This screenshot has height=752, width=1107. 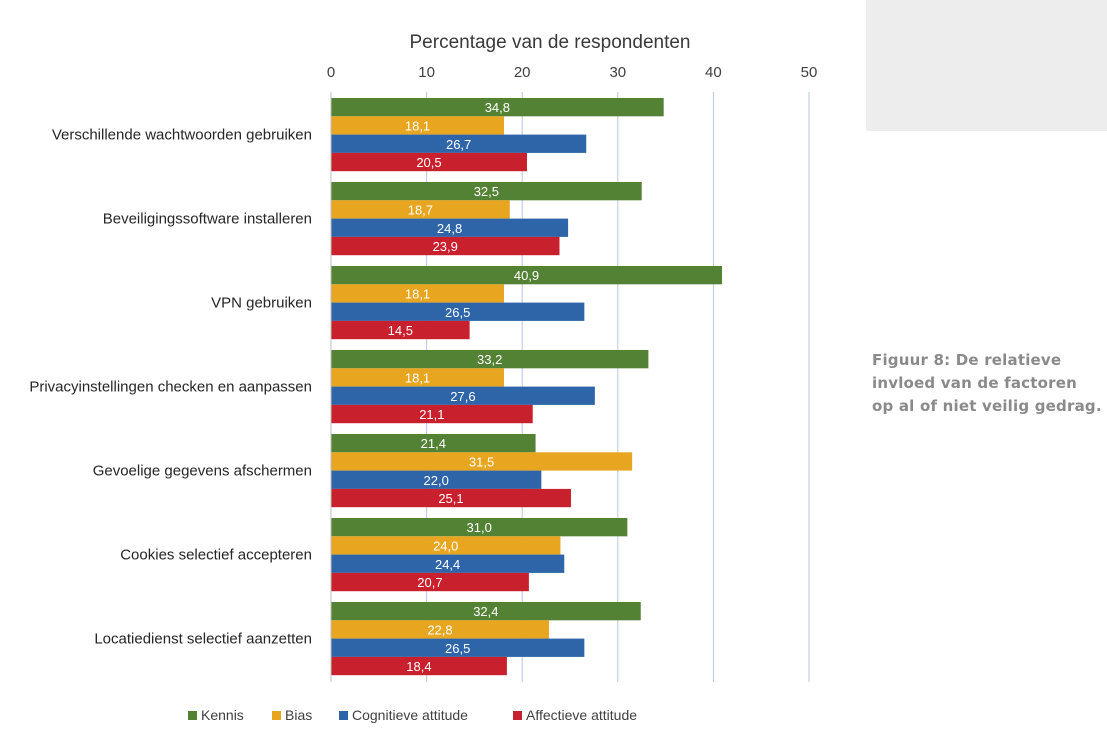 What do you see at coordinates (809, 72) in the screenshot?
I see `x-tick-label: 50` at bounding box center [809, 72].